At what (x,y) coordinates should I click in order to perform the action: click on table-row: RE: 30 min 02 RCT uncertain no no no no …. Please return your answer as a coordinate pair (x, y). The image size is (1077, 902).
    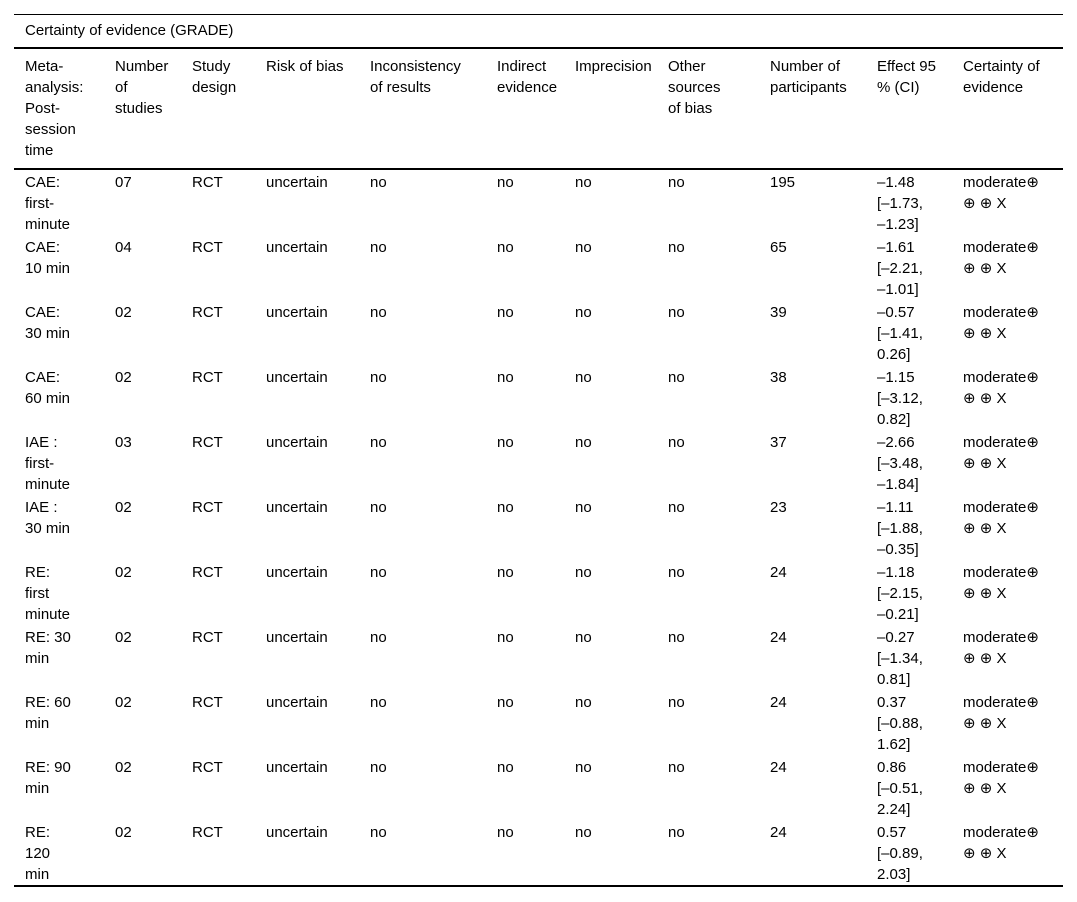
    Looking at the image, I should click on (538, 657).